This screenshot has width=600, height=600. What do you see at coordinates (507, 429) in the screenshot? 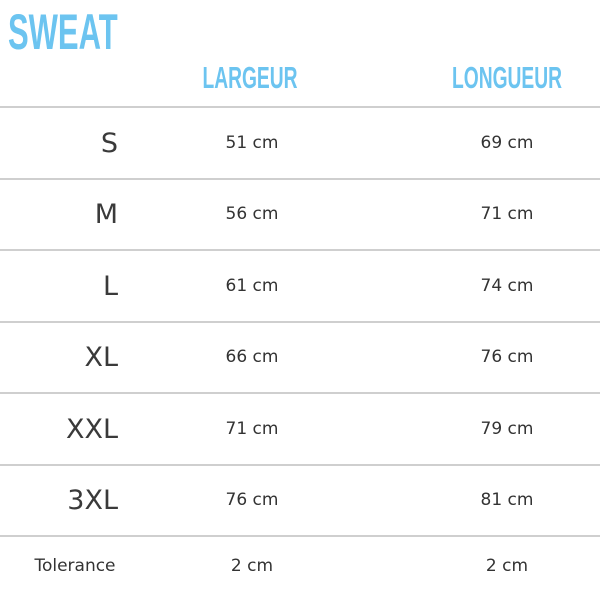
I see `longueur-value: 79 cm` at bounding box center [507, 429].